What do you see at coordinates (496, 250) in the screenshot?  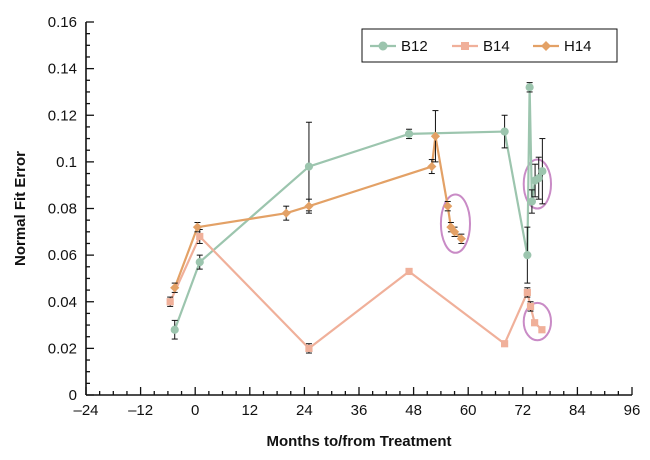 I see `annotations-layer` at bounding box center [496, 250].